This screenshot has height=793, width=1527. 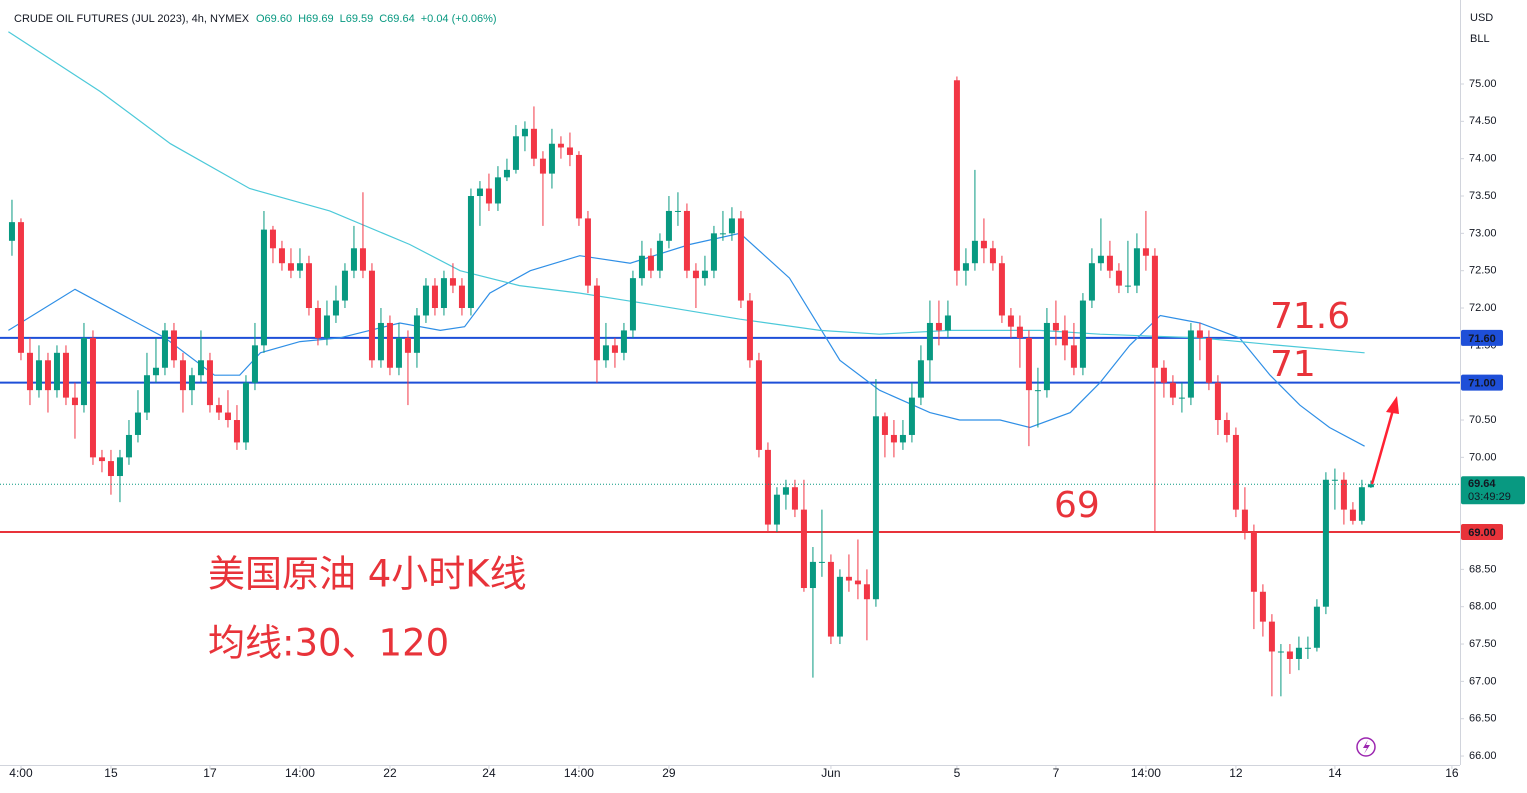 I want to click on currency: USD, so click(x=1481, y=18).